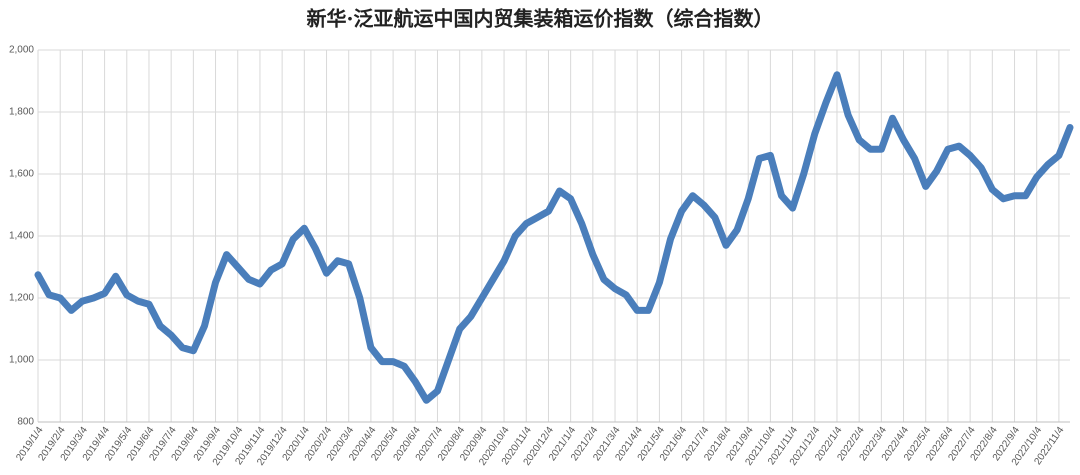  What do you see at coordinates (21, 298) in the screenshot?
I see `y-tick-label: 1,200` at bounding box center [21, 298].